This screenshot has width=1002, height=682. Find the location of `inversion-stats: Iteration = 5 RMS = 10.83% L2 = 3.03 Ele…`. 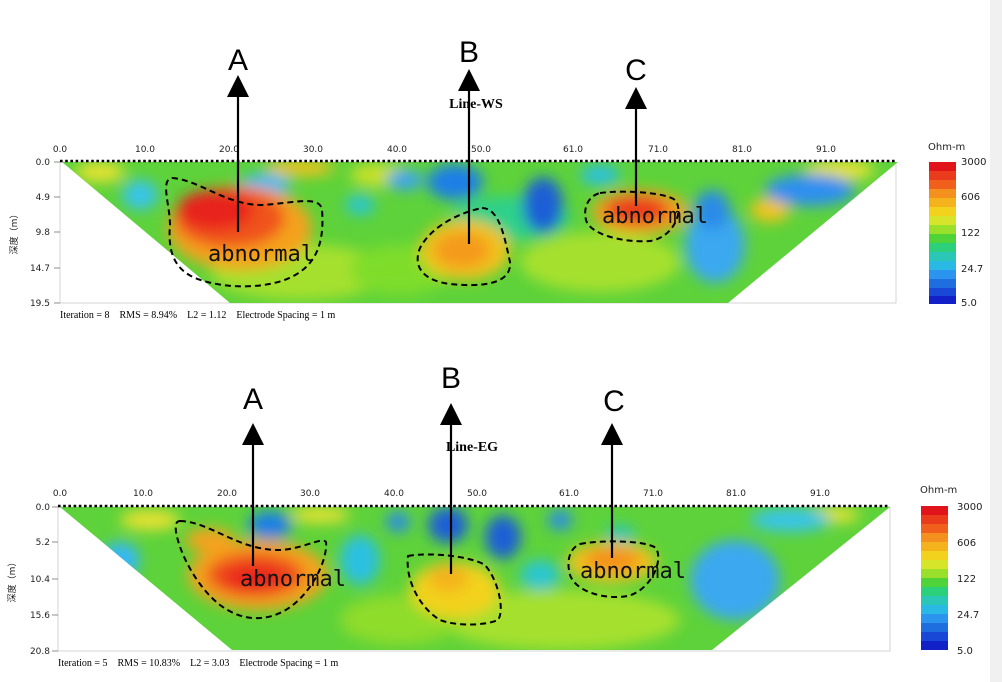

inversion-stats: Iteration = 5 RMS = 10.83% L2 = 3.03 Ele… is located at coordinates (198, 663).